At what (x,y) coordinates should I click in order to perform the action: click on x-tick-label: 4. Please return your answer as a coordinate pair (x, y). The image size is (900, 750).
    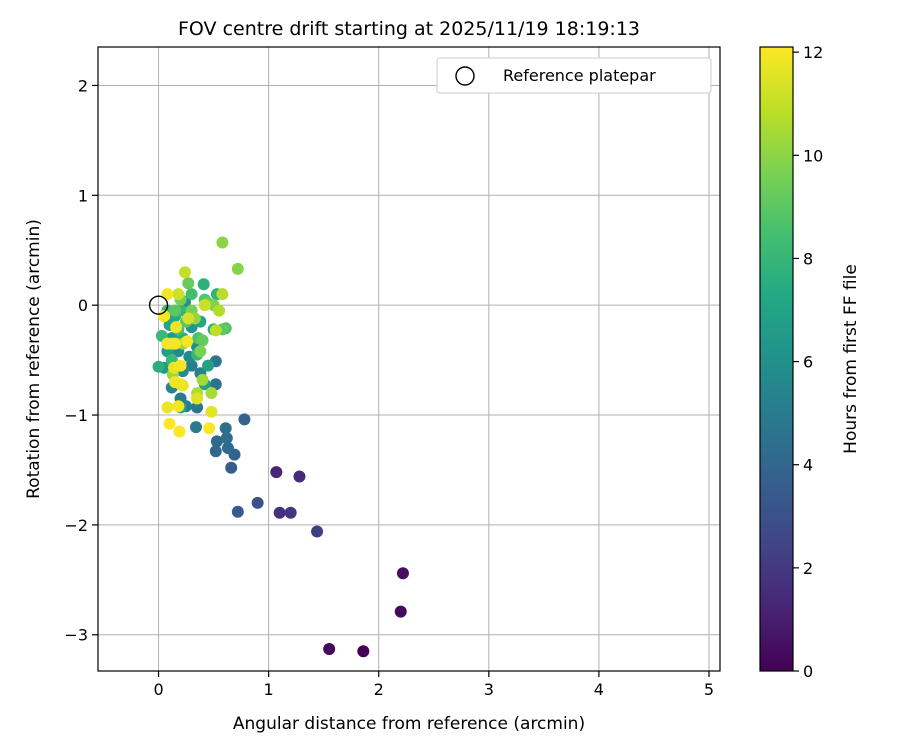
    Looking at the image, I should click on (599, 689).